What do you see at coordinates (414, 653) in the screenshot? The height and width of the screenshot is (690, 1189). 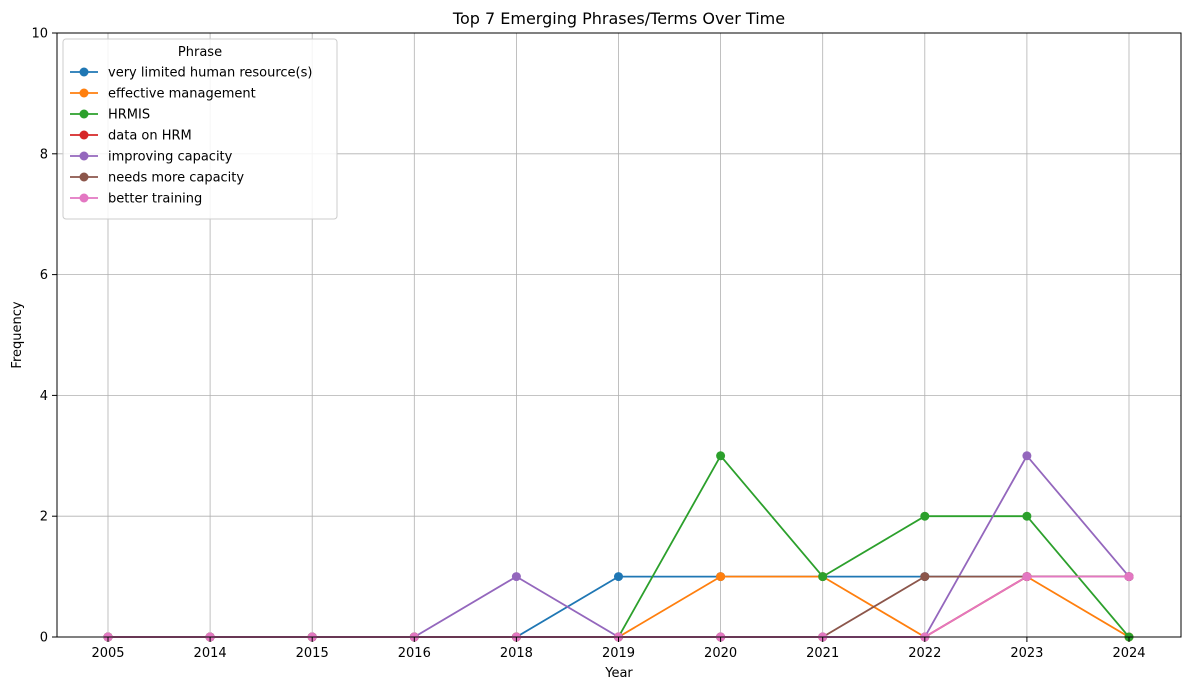 I see `x-tick-label: 2016` at bounding box center [414, 653].